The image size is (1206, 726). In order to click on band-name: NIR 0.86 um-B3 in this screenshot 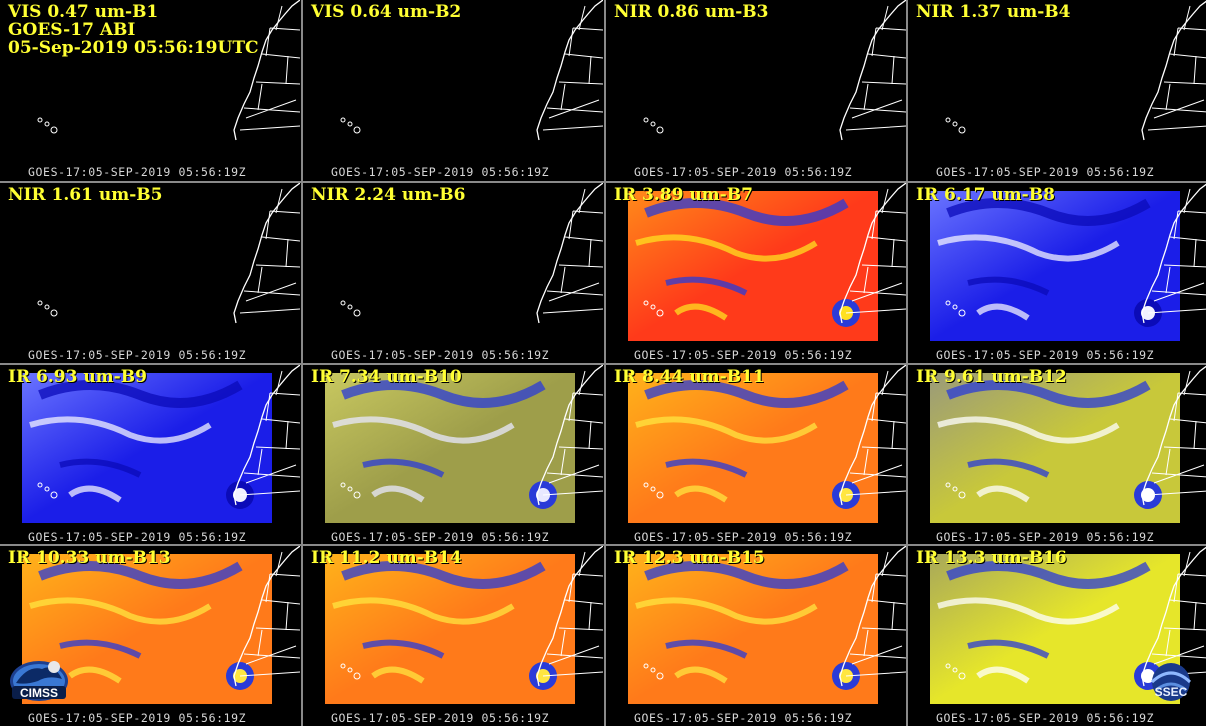, I will do `click(691, 12)`.